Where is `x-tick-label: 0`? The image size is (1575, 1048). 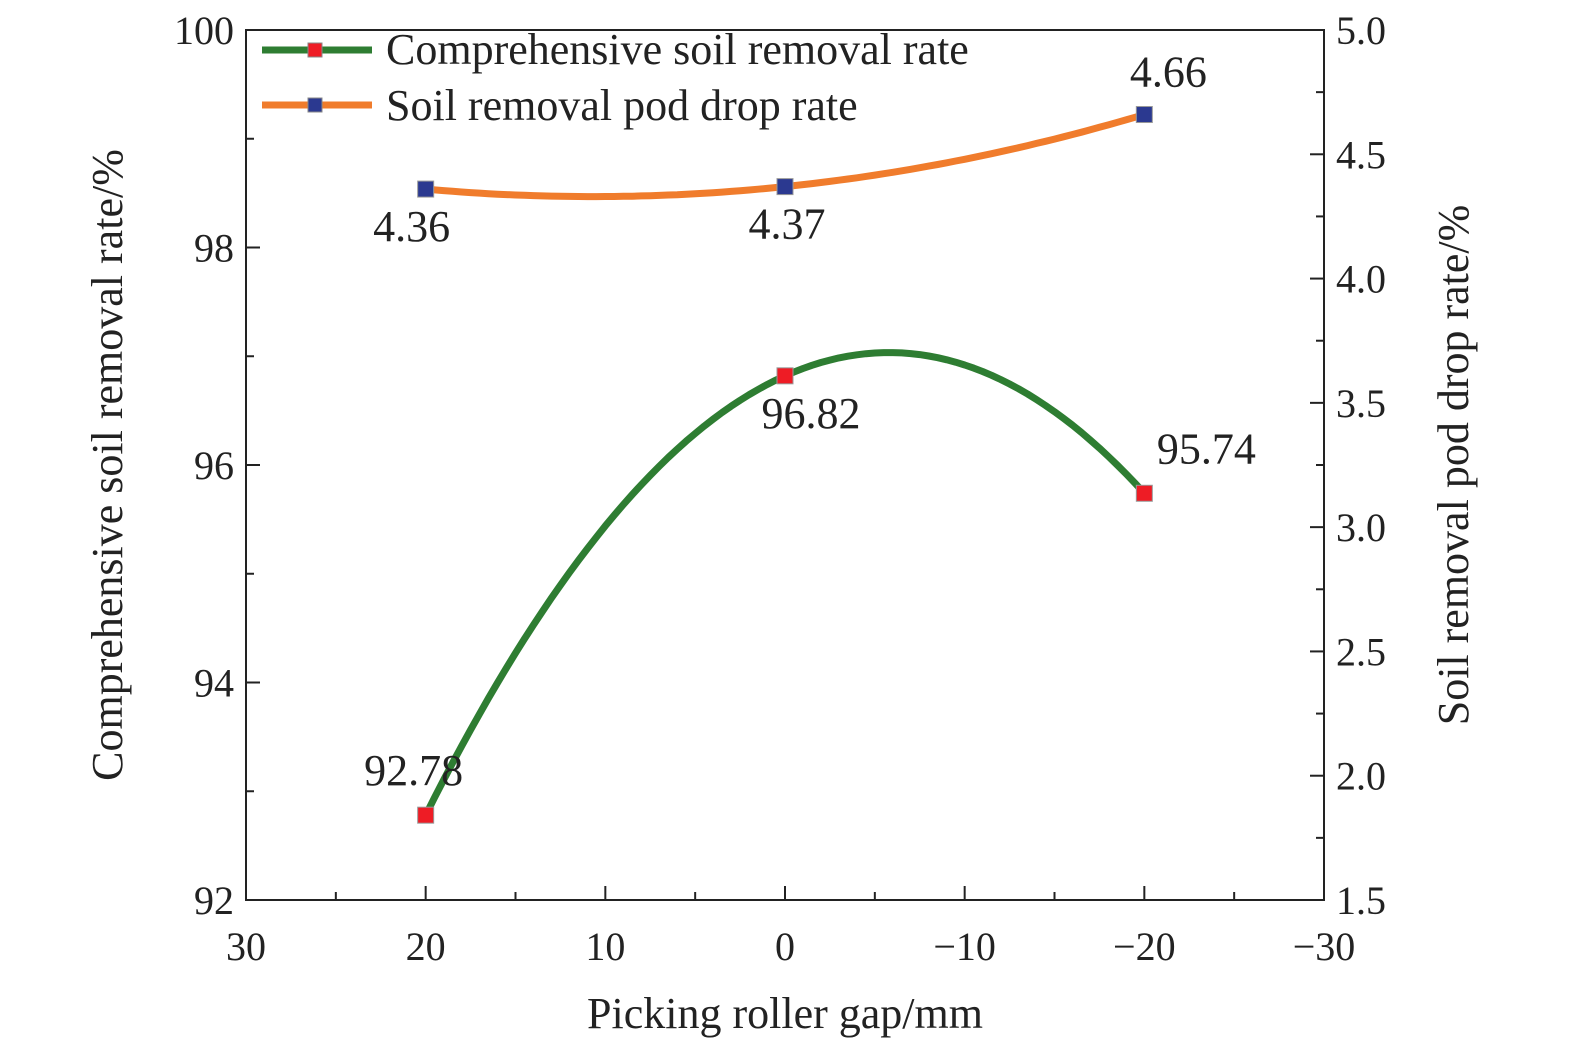 x-tick-label: 0 is located at coordinates (785, 946).